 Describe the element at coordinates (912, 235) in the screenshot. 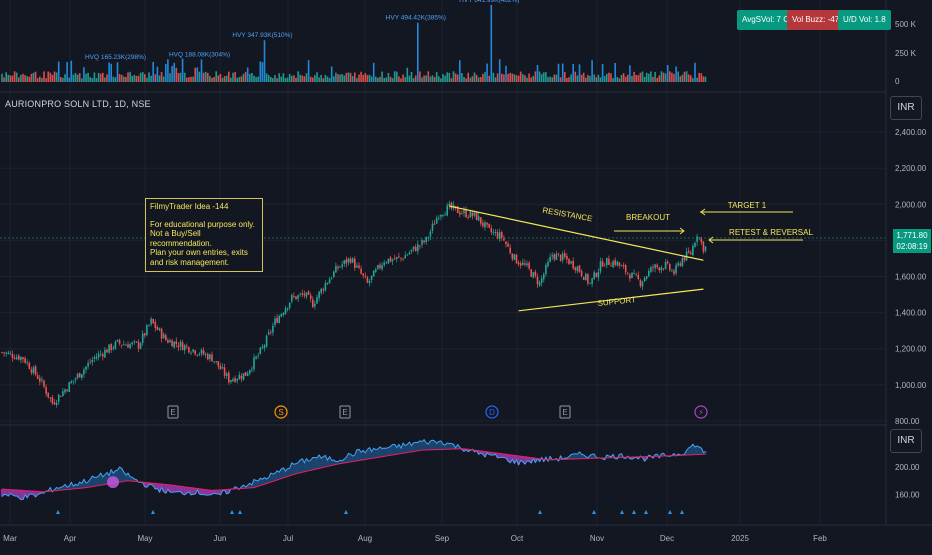

I see `last-price-value: 1,771.80` at that location.